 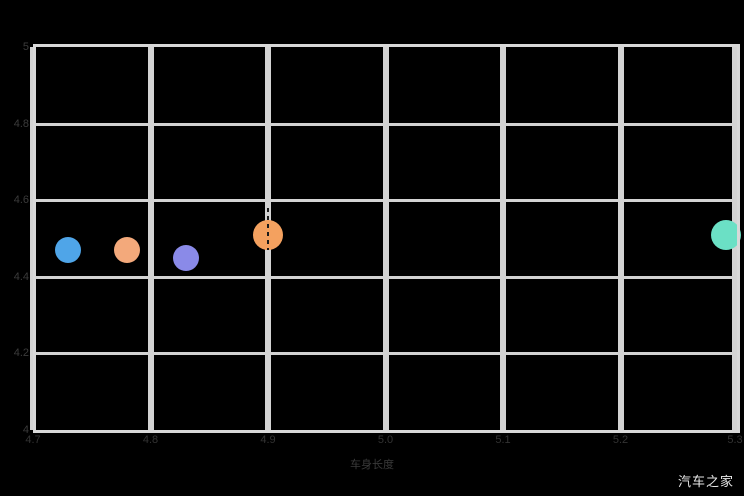 I want to click on axis-right-line, so click(x=738, y=238).